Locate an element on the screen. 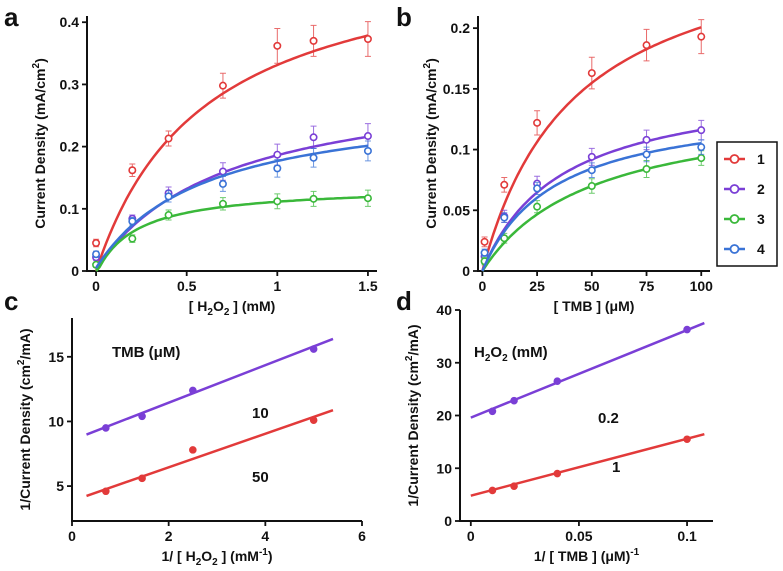 This screenshot has height=571, width=783. annotation-title-c: TMB (μM) is located at coordinates (146, 352).